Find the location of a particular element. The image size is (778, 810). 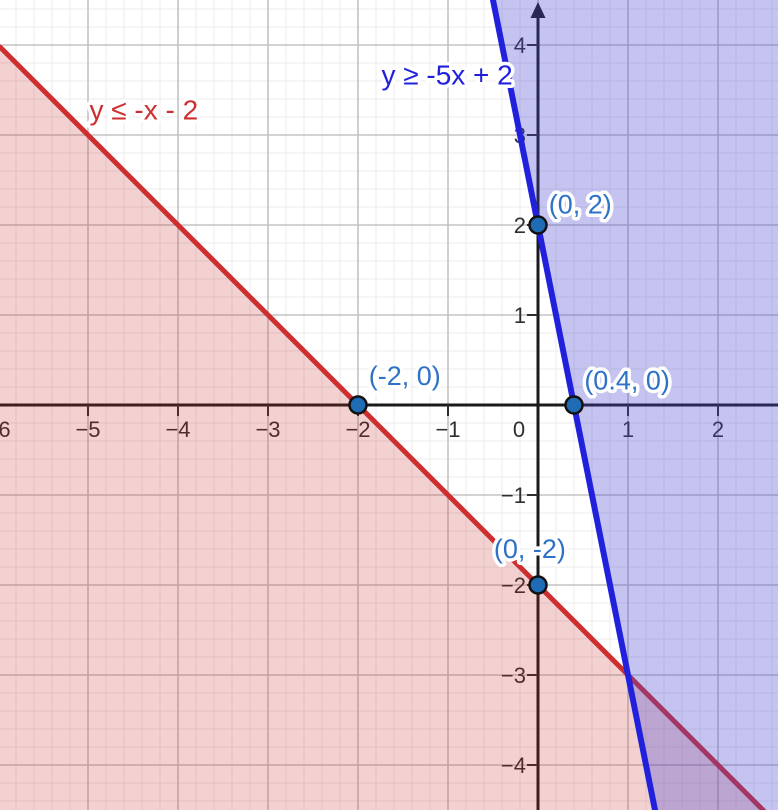

y-tick-label: 4 is located at coordinates (520, 45).